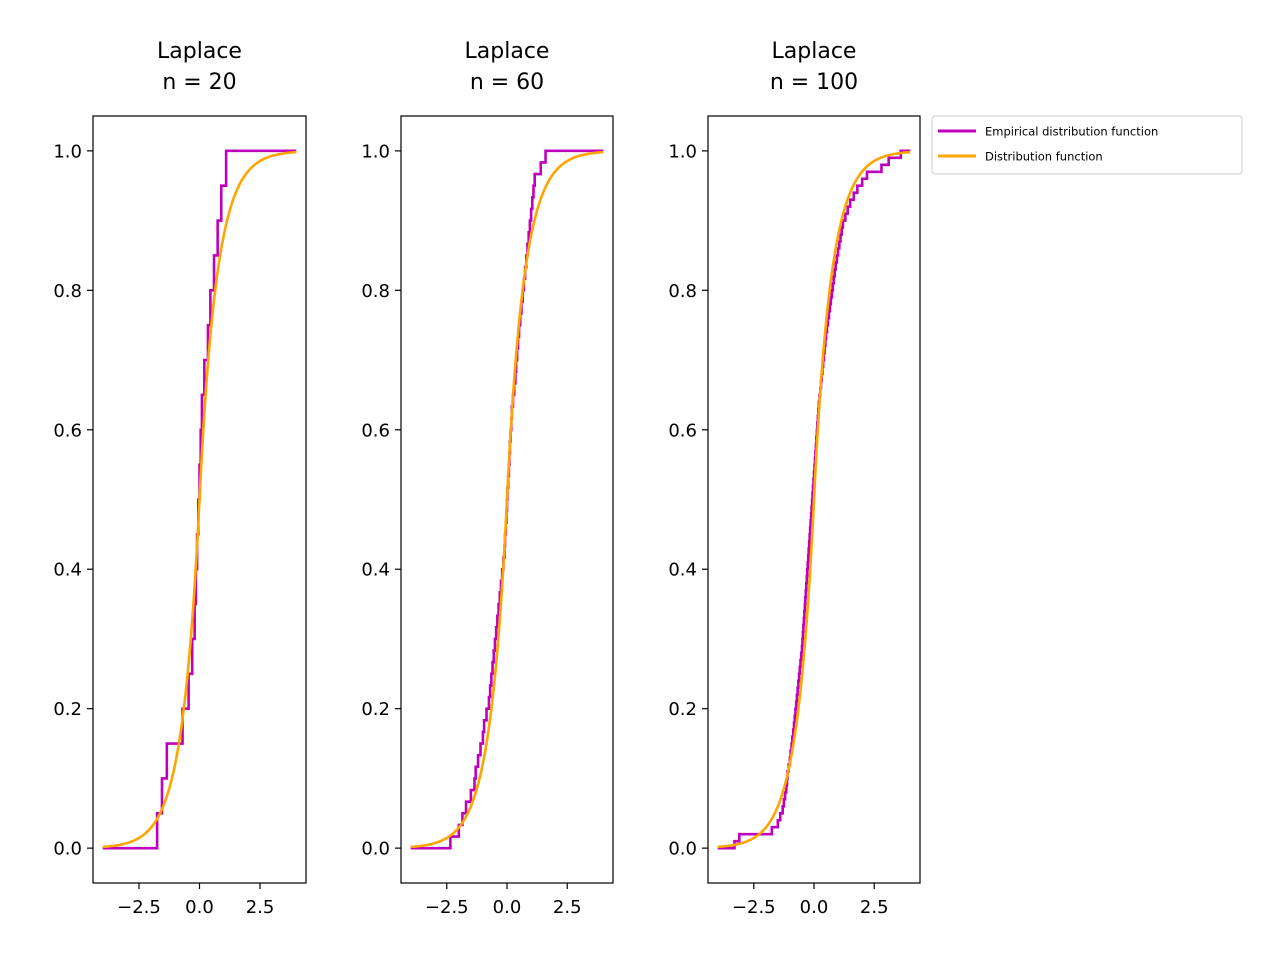 This screenshot has width=1280, height=960. I want to click on legend-label-cdf: Distribution function, so click(1044, 157).